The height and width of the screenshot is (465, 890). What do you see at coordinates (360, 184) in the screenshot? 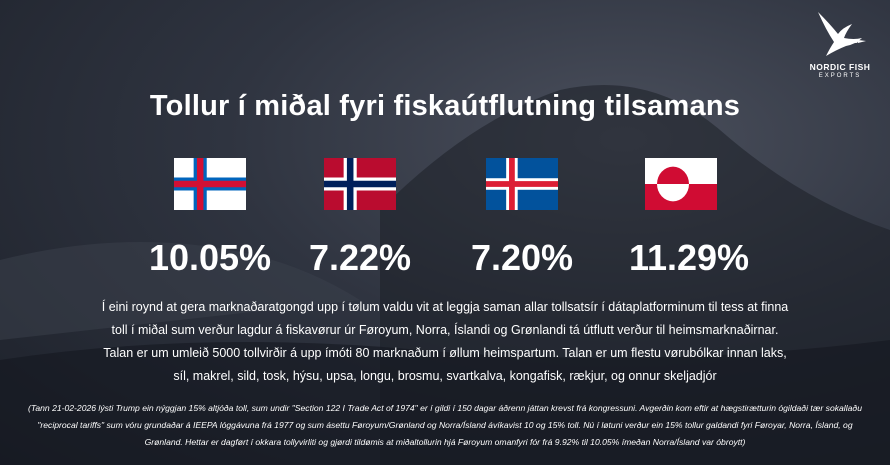
I see `norway-flag` at bounding box center [360, 184].